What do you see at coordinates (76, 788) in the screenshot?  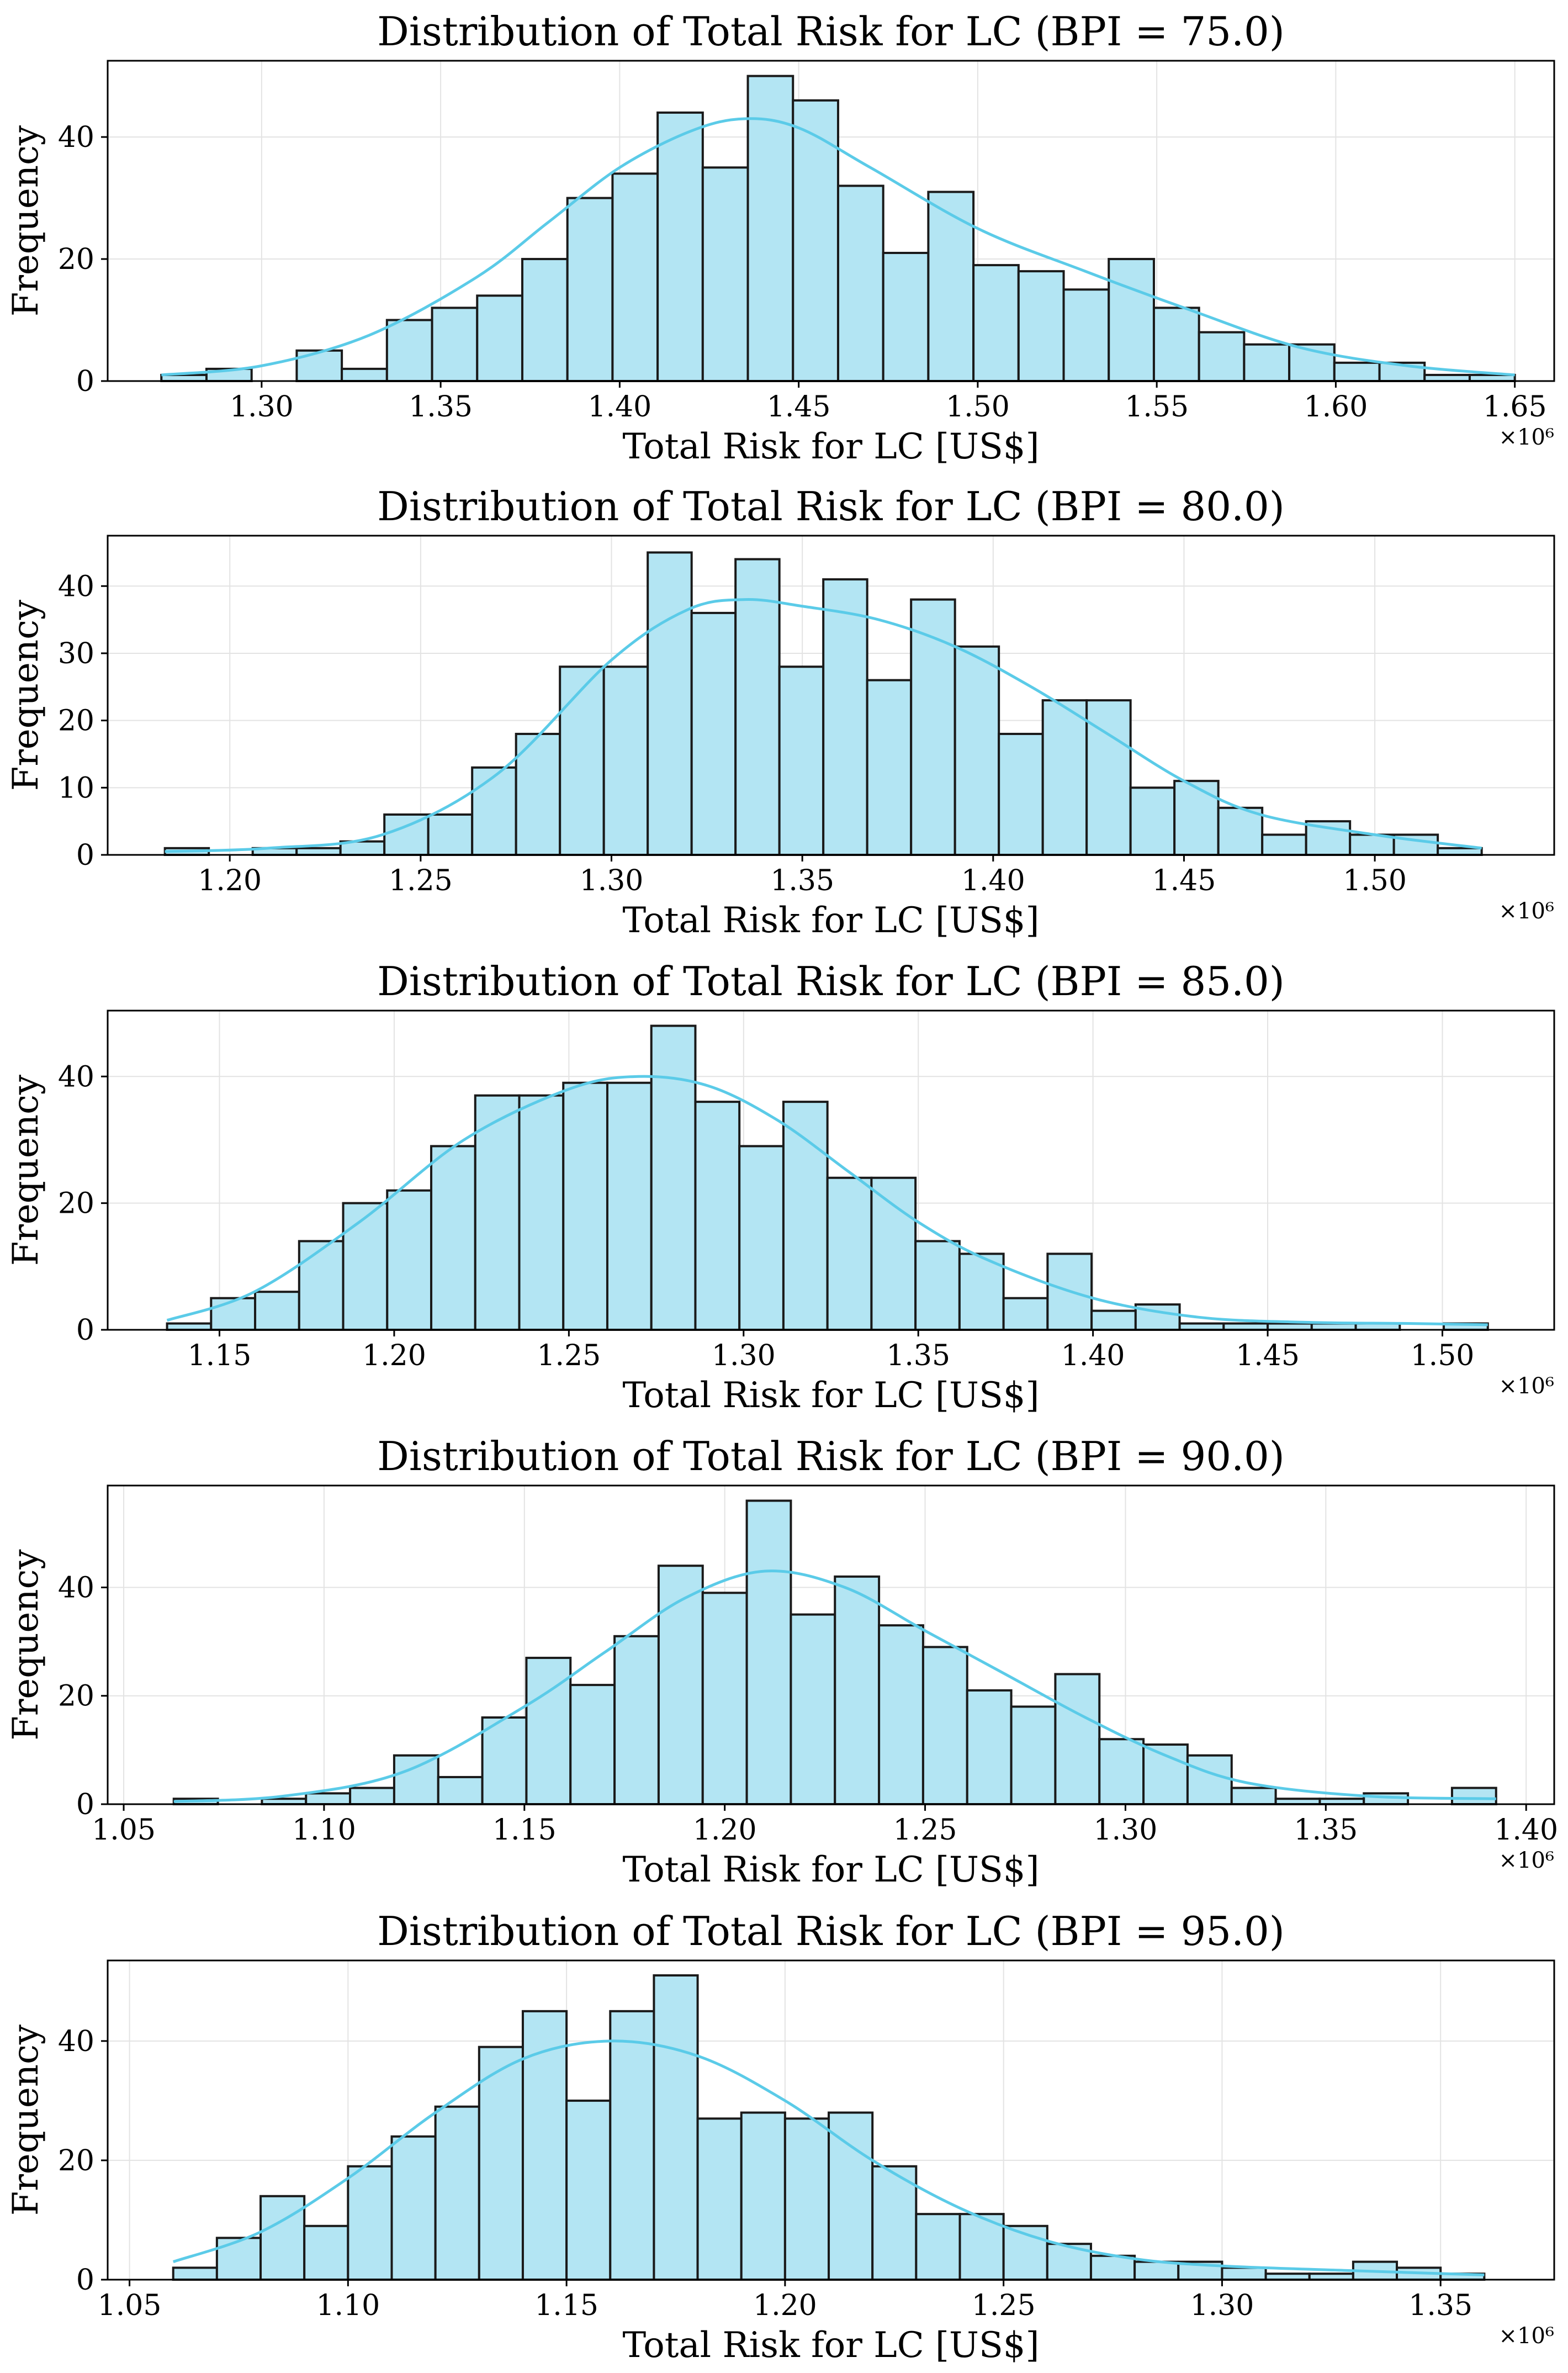 I see `y-tick-label: 10` at bounding box center [76, 788].